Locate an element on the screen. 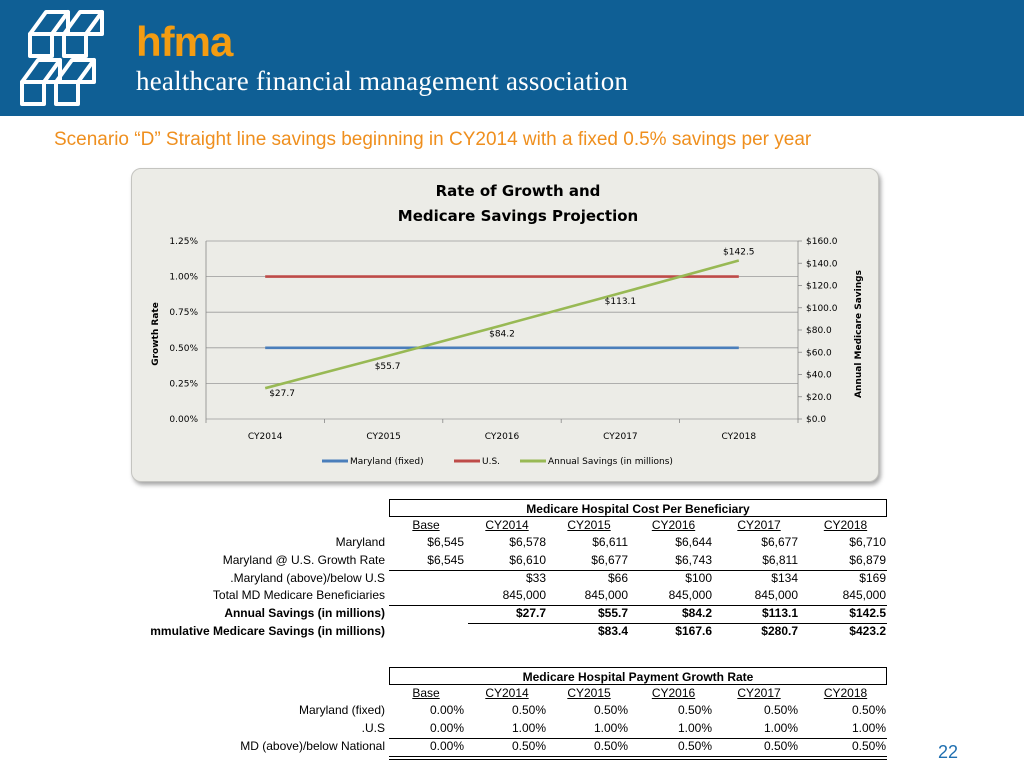 This screenshot has width=1024, height=768. table-cell: $6,578 is located at coordinates (527, 542).